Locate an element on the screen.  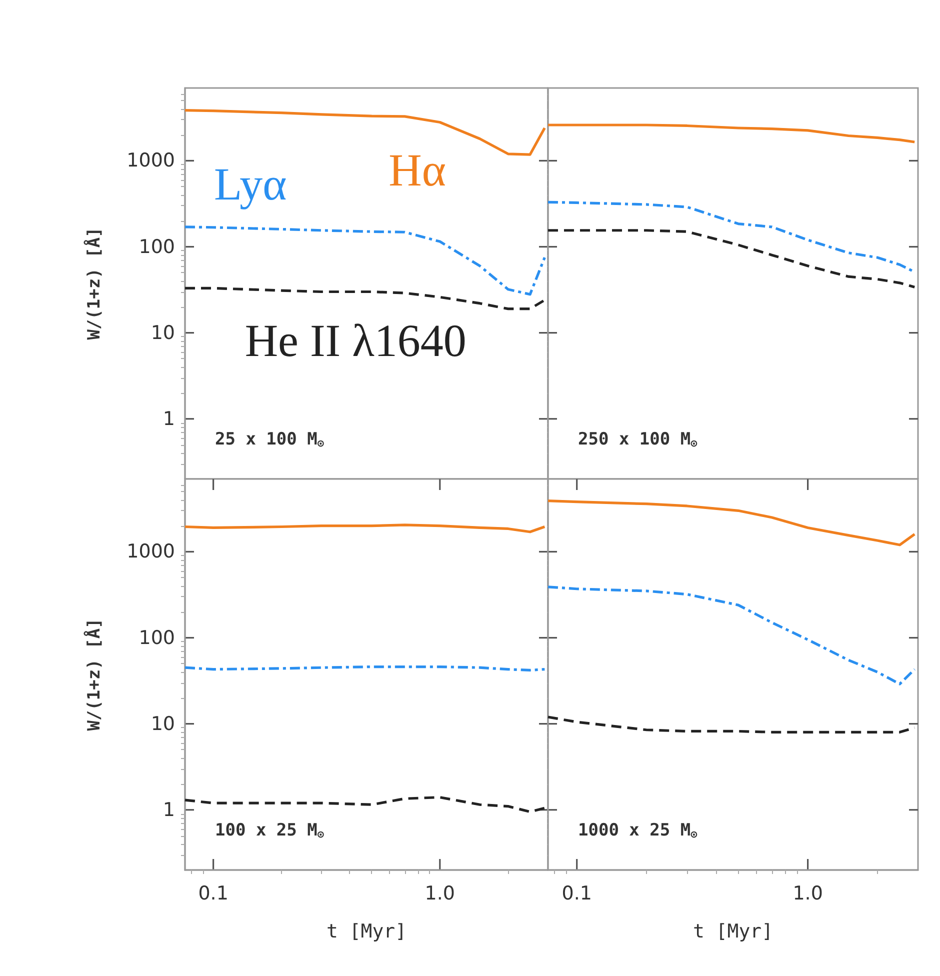
annotation: He II λ1640 is located at coordinates (355, 340).